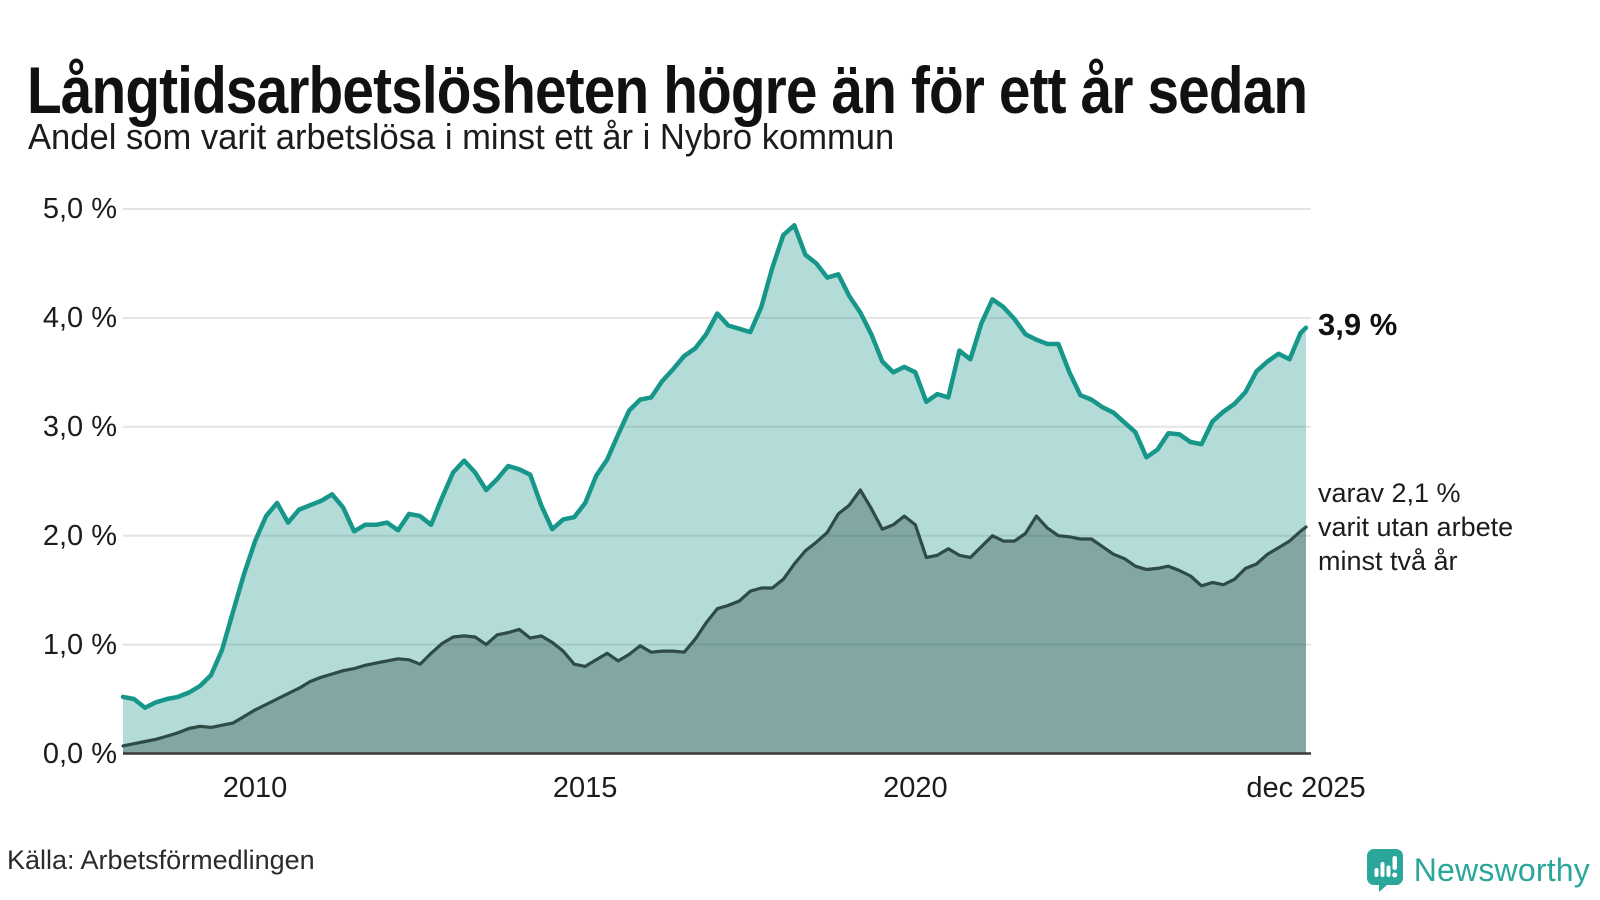 The height and width of the screenshot is (900, 1600). I want to click on y-tick-label-2: 3,0 %, so click(79, 426).